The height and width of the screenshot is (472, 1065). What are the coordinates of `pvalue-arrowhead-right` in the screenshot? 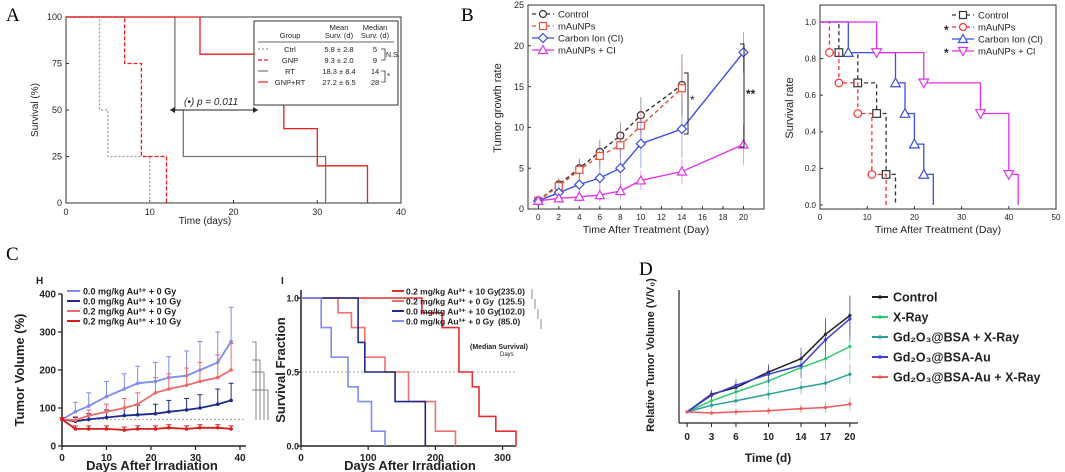 It's located at (255, 110).